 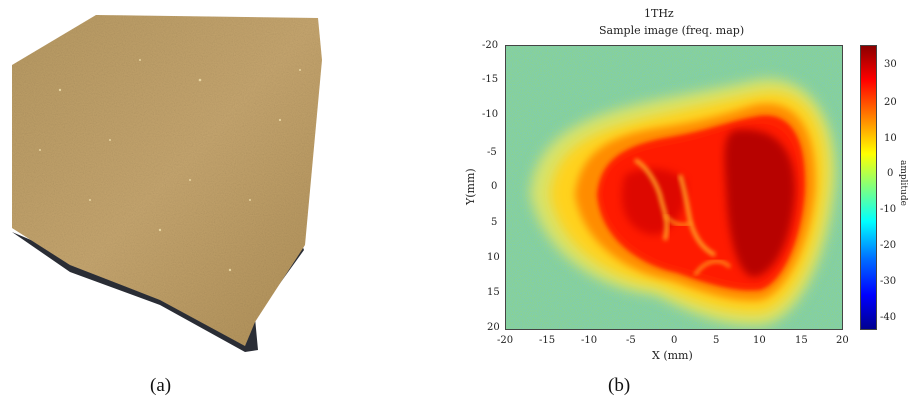 What do you see at coordinates (494, 222) in the screenshot?
I see `y-tick: 5` at bounding box center [494, 222].